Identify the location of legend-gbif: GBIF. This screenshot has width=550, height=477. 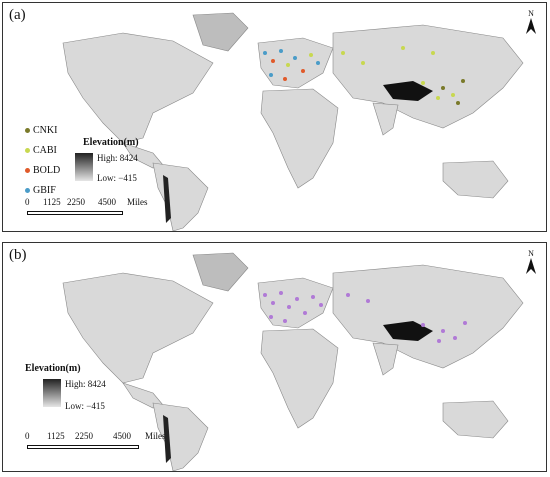
(40, 190).